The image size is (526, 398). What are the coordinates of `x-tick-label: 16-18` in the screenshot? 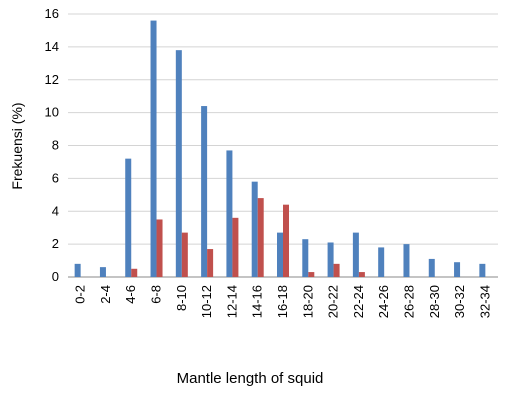 It's located at (282, 301).